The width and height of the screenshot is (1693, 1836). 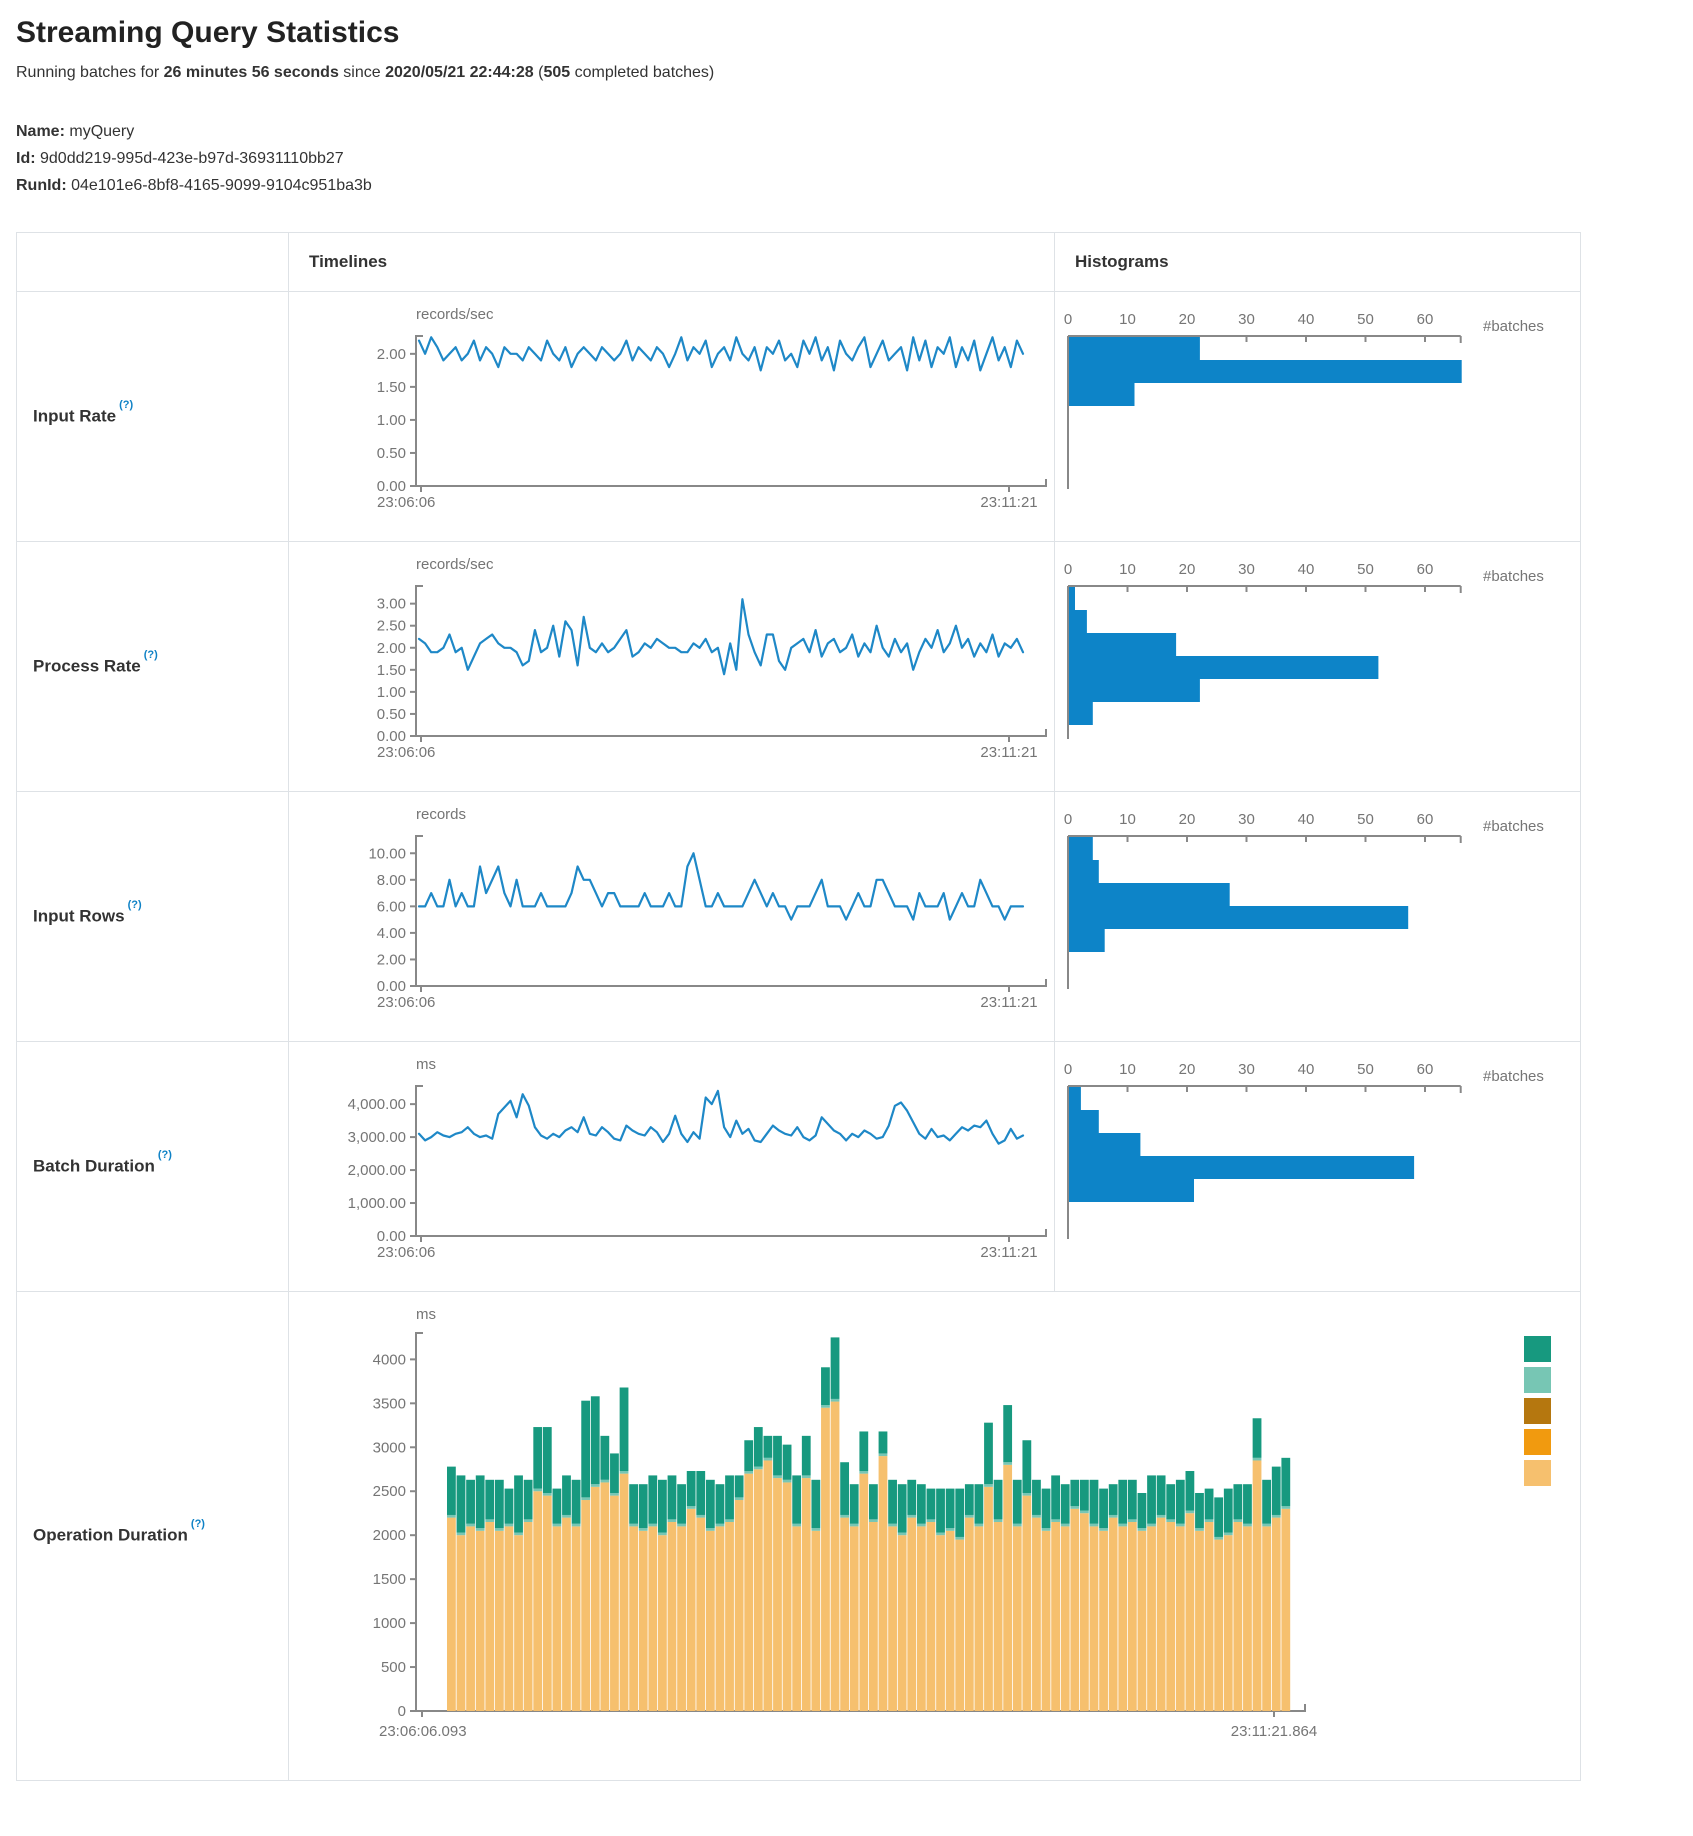 What do you see at coordinates (846, 131) in the screenshot?
I see `query-name-line: Name: myQuery` at bounding box center [846, 131].